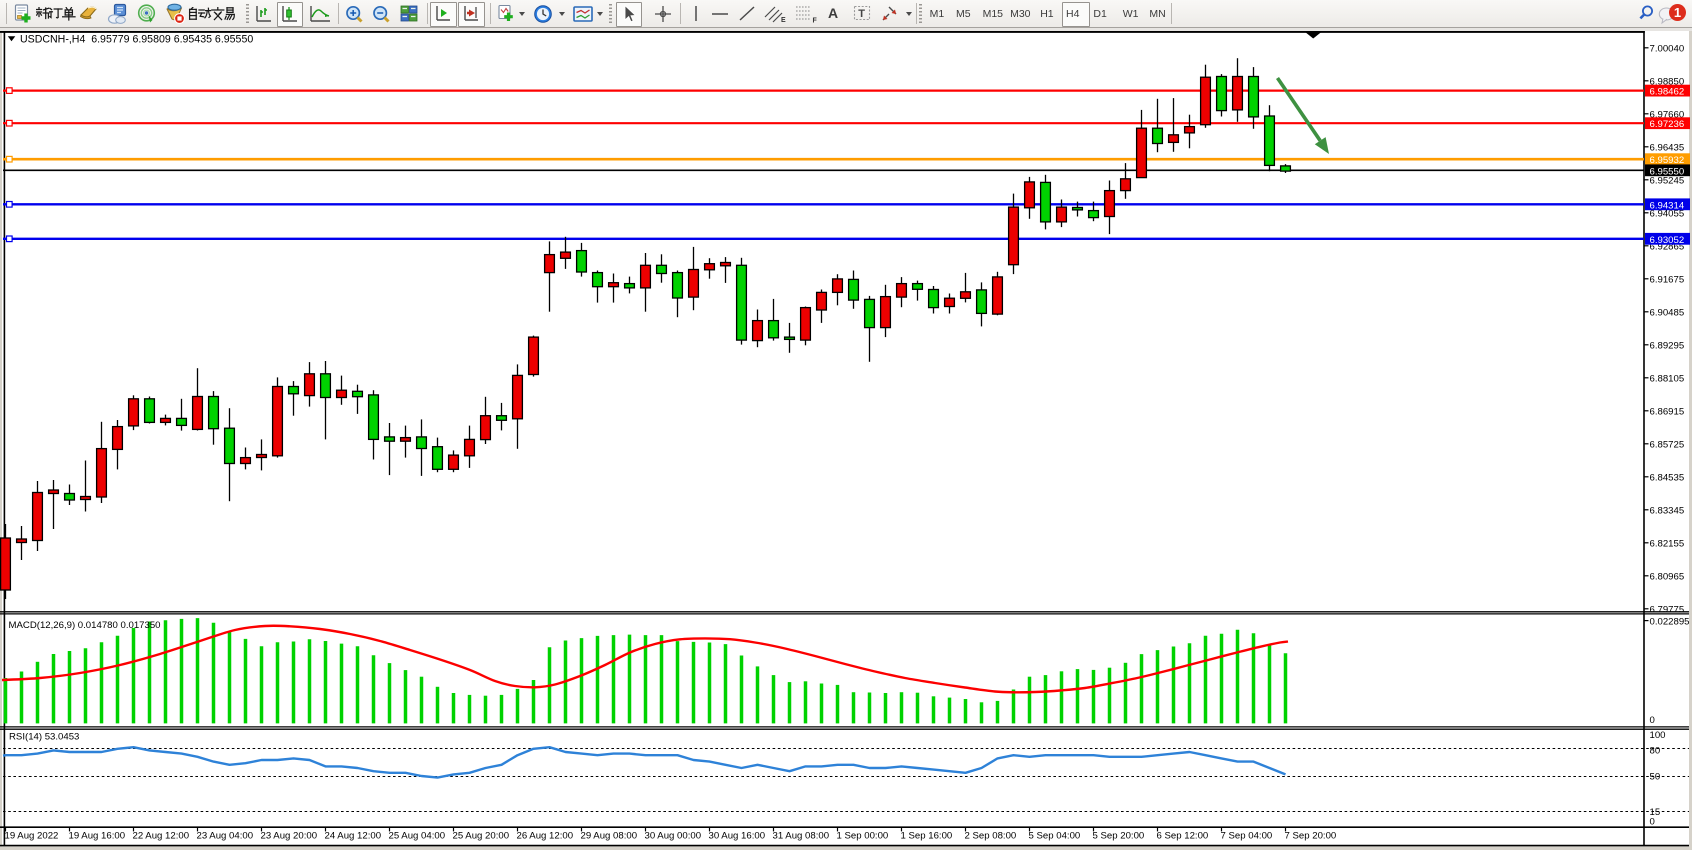 This screenshot has height=850, width=1692. Describe the element at coordinates (1667, 148) in the screenshot. I see `svg-text: 6.96435` at that location.